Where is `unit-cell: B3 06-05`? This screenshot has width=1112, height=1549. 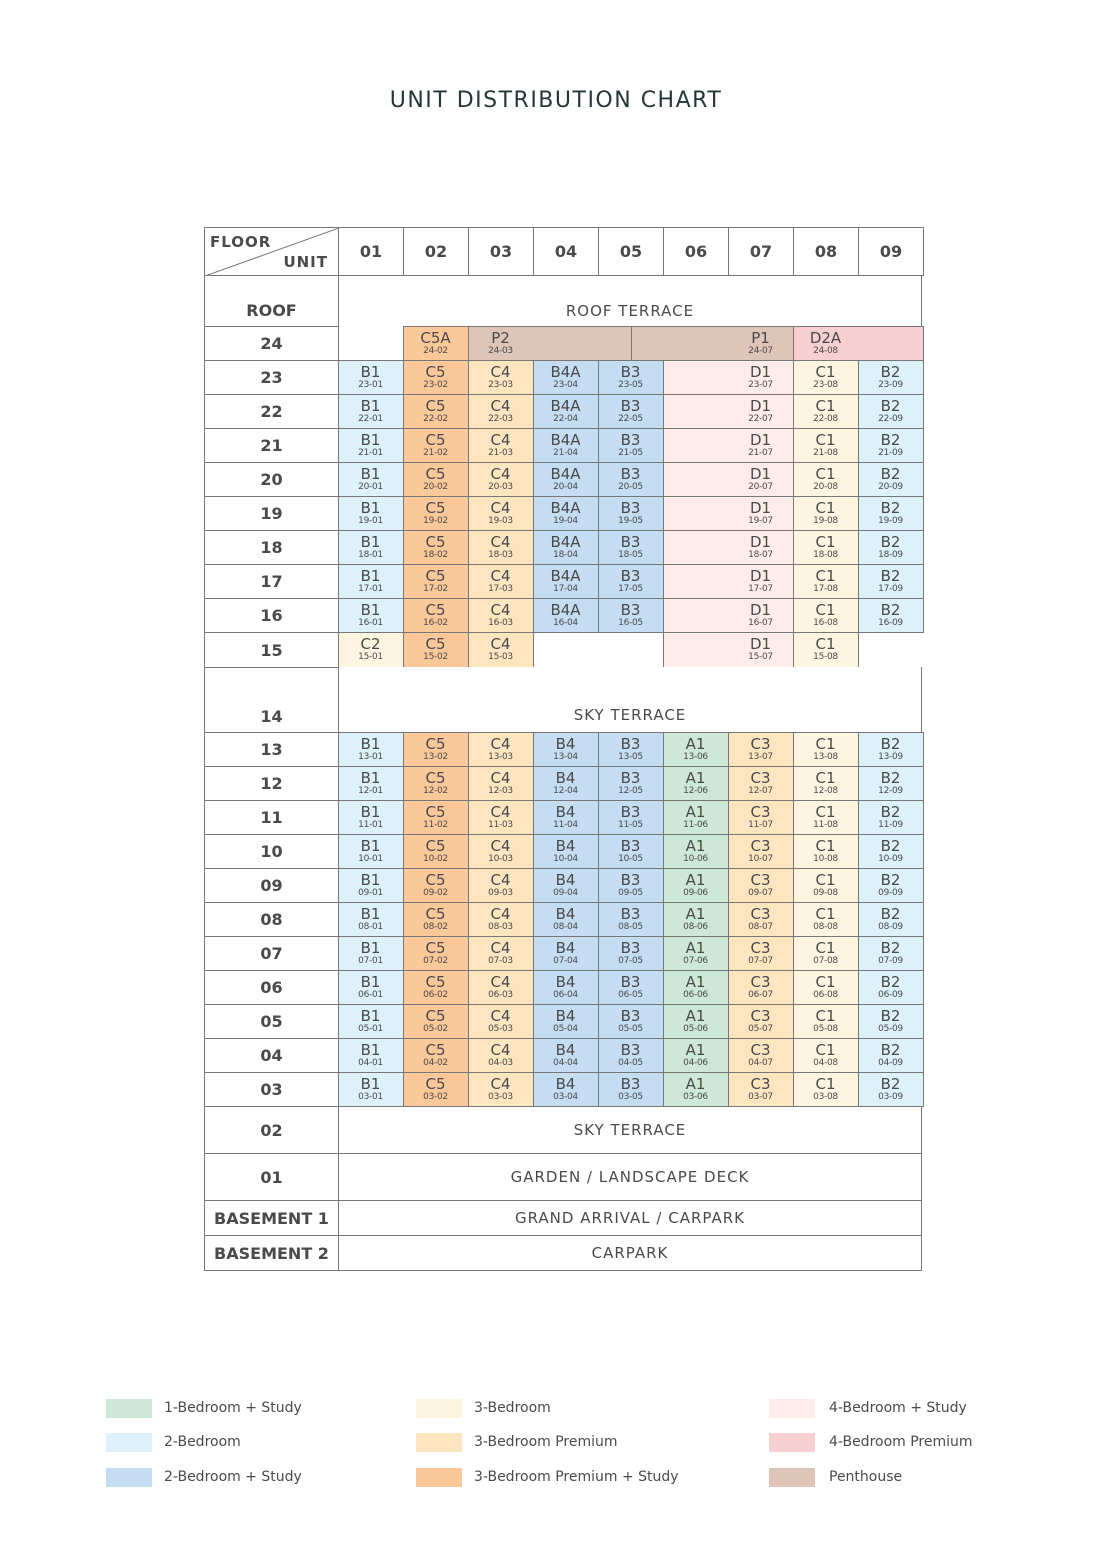
unit-cell: B3 06-05 is located at coordinates (631, 987).